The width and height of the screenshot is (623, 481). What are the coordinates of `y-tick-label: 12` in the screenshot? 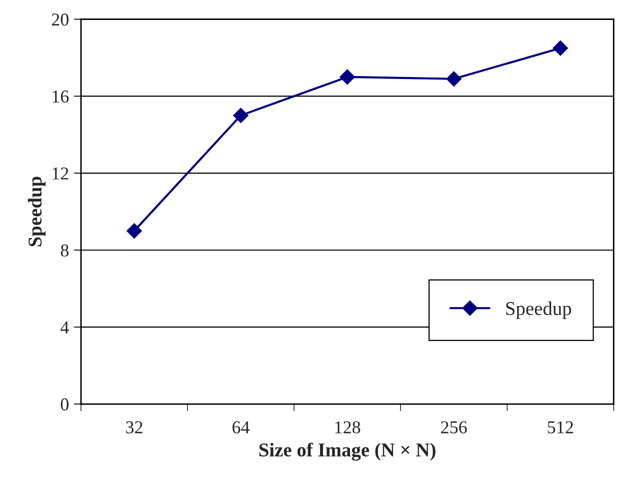 It's located at (60, 173).